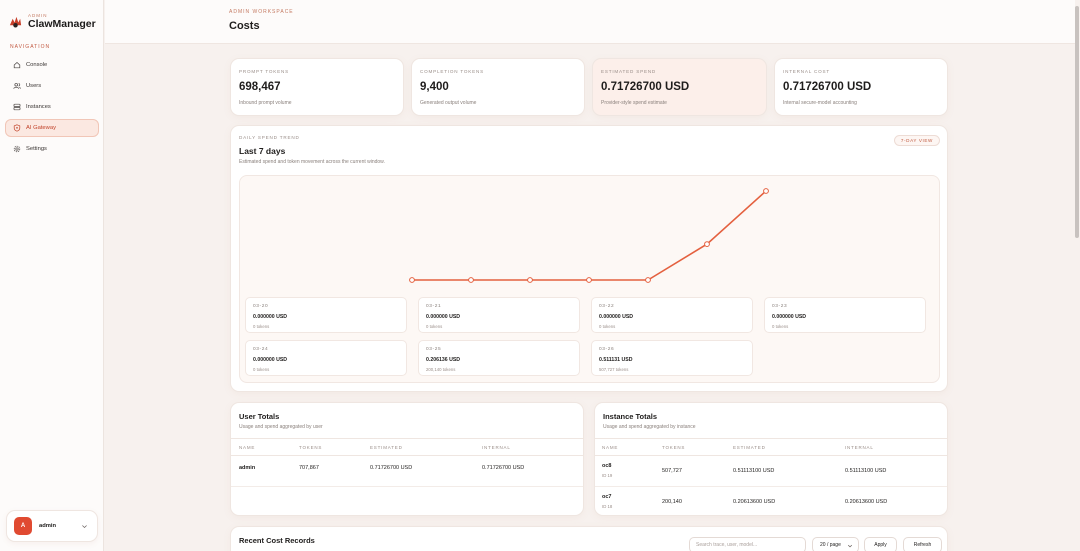  Describe the element at coordinates (52, 65) in the screenshot. I see `sidebar-item-console: Console` at that location.